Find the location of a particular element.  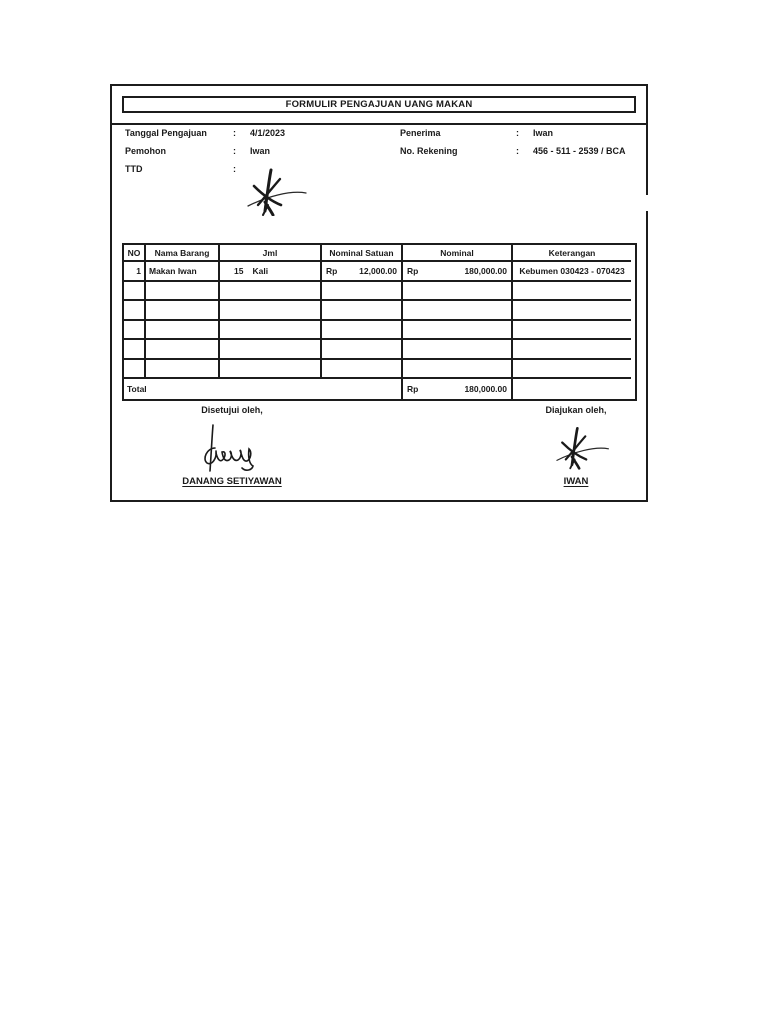

submitter-caption: Diajukan oleh, is located at coordinates (576, 410).